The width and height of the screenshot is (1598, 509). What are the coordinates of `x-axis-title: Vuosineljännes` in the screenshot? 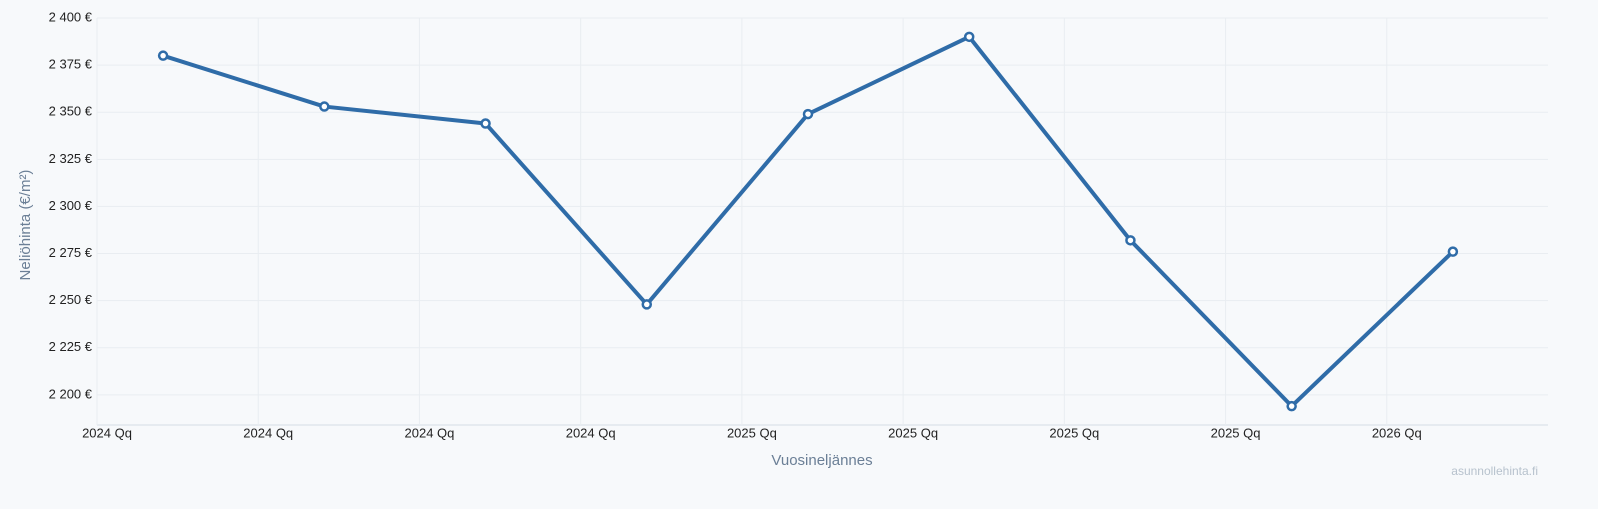 It's located at (821, 460).